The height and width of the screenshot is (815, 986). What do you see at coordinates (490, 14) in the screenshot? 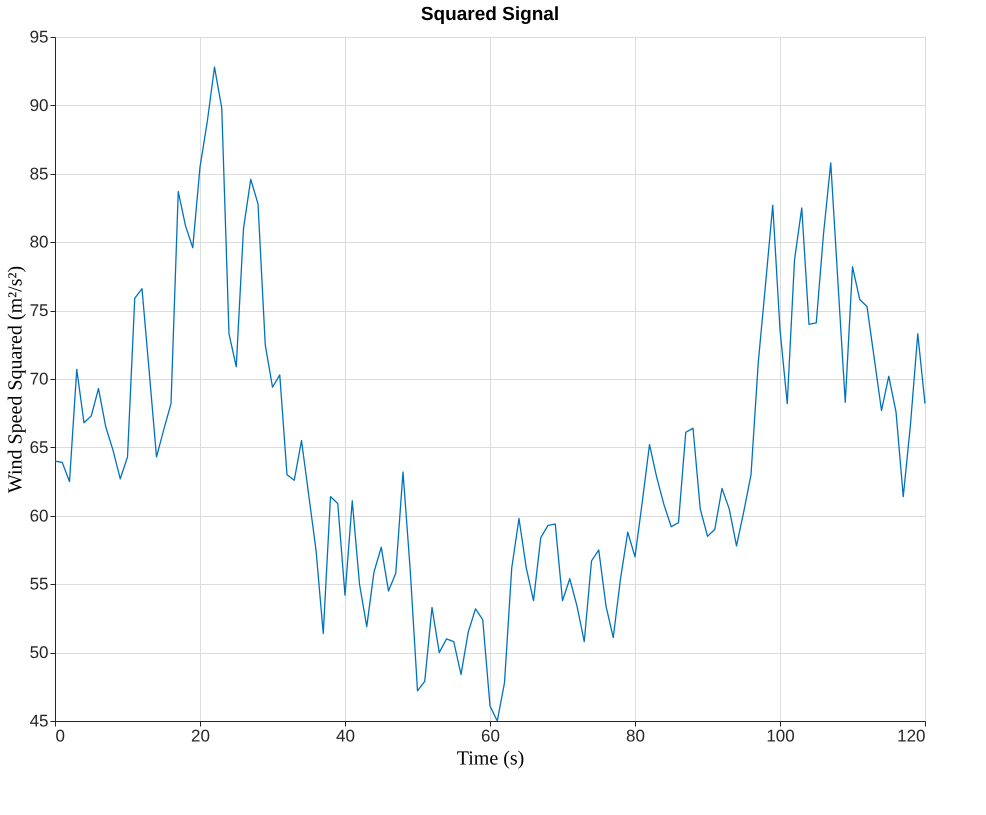
I see `chart-title: Squared Signal` at bounding box center [490, 14].